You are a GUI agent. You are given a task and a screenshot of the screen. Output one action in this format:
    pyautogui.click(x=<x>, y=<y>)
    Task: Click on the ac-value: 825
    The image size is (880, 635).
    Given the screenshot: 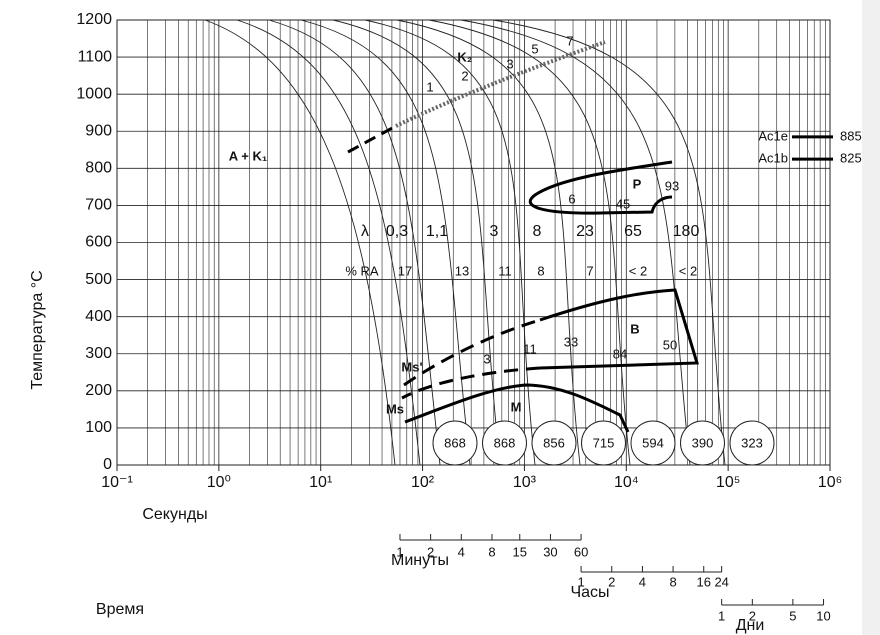 What is the action you would take?
    pyautogui.click(x=851, y=158)
    